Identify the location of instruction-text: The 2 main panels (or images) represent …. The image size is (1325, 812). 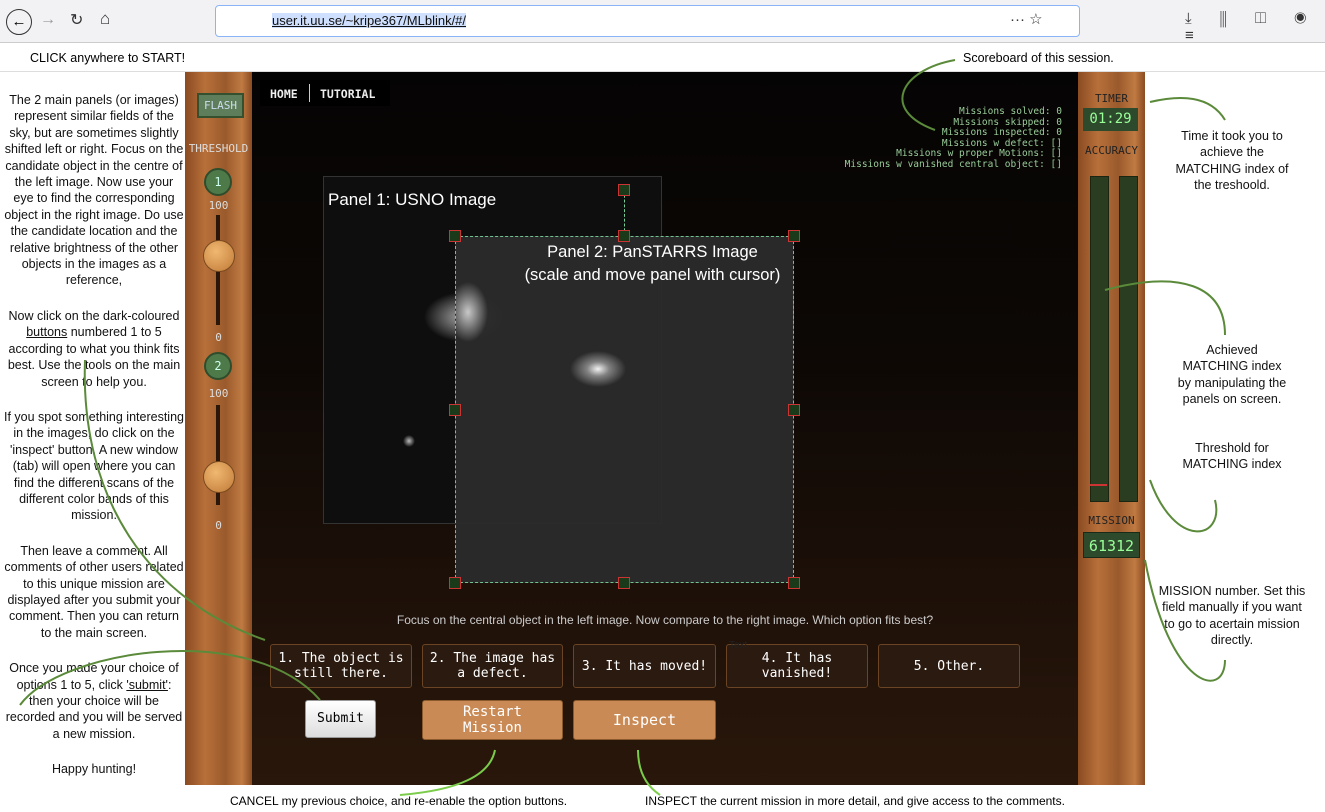
(94, 190).